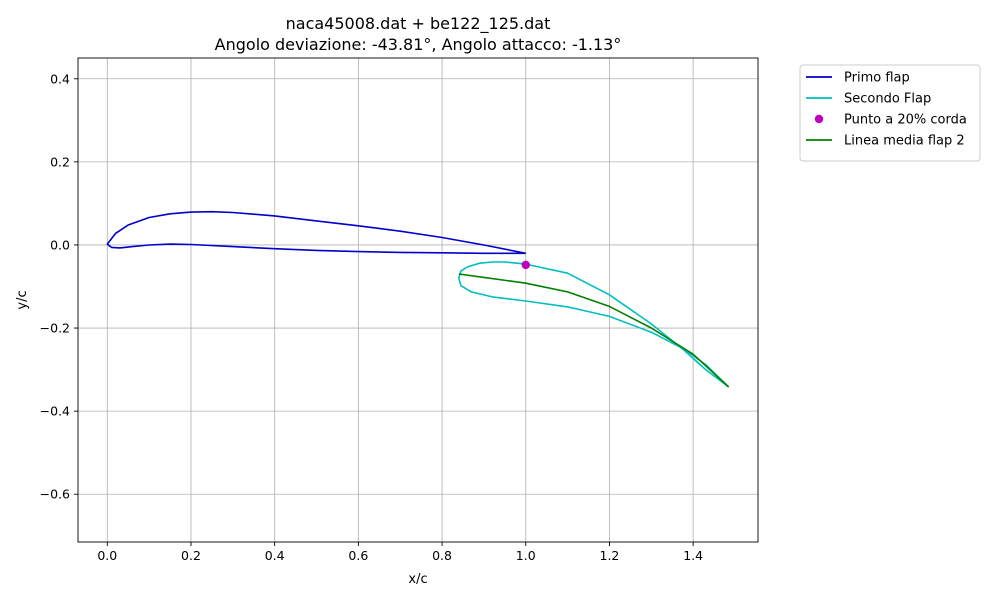 This screenshot has height=600, width=1000. I want to click on y-tick-label: −0.2, so click(55, 328).